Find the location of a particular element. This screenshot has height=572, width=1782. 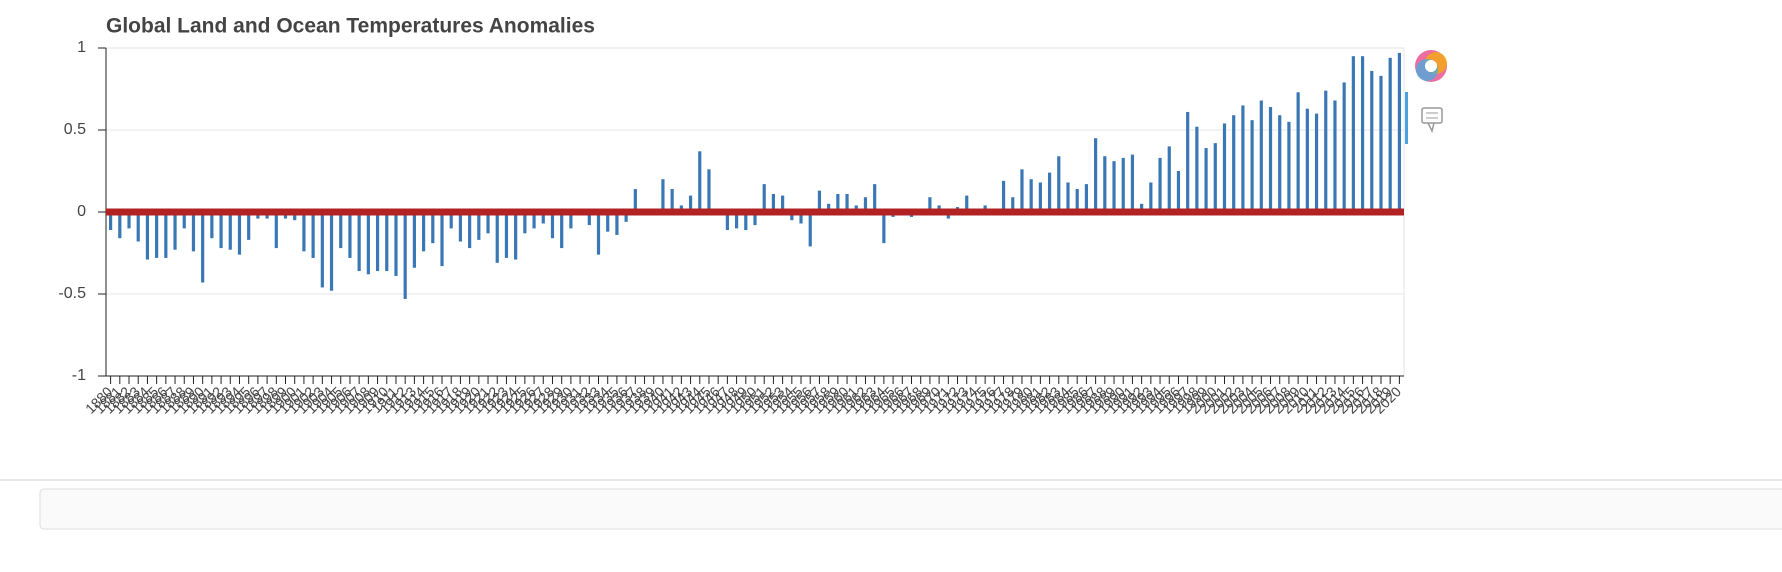

toolbar-active-indicator is located at coordinates (1406, 118).